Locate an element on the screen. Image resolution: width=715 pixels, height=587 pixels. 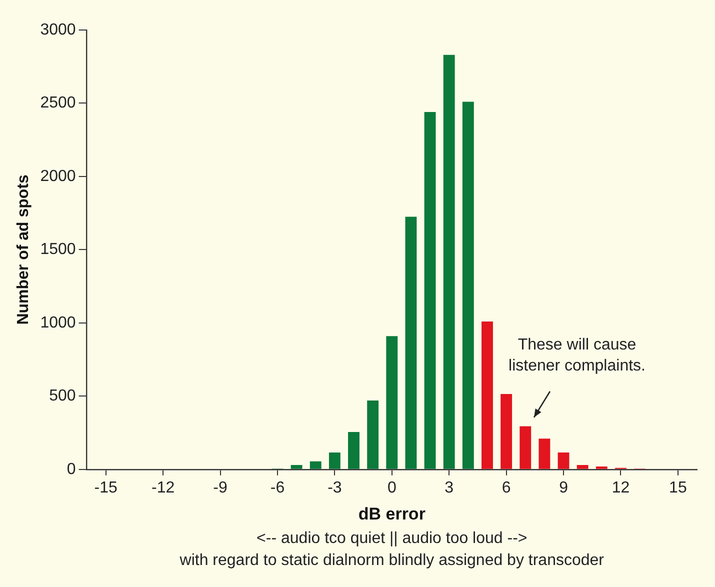
y-tick-label: 1000 is located at coordinates (58, 323).